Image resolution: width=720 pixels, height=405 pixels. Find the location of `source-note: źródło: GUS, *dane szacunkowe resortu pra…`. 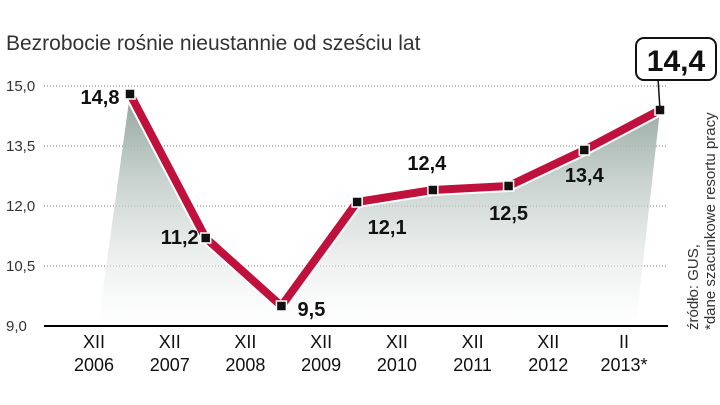

source-note: źródło: GUS, *dane szacunkowe resortu pra… is located at coordinates (702, 221).